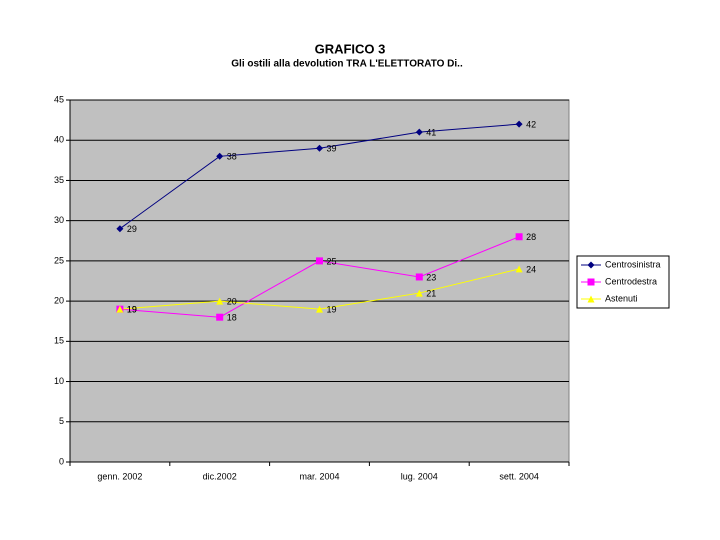  Describe the element at coordinates (332, 261) in the screenshot. I see `data-label: 25` at that location.